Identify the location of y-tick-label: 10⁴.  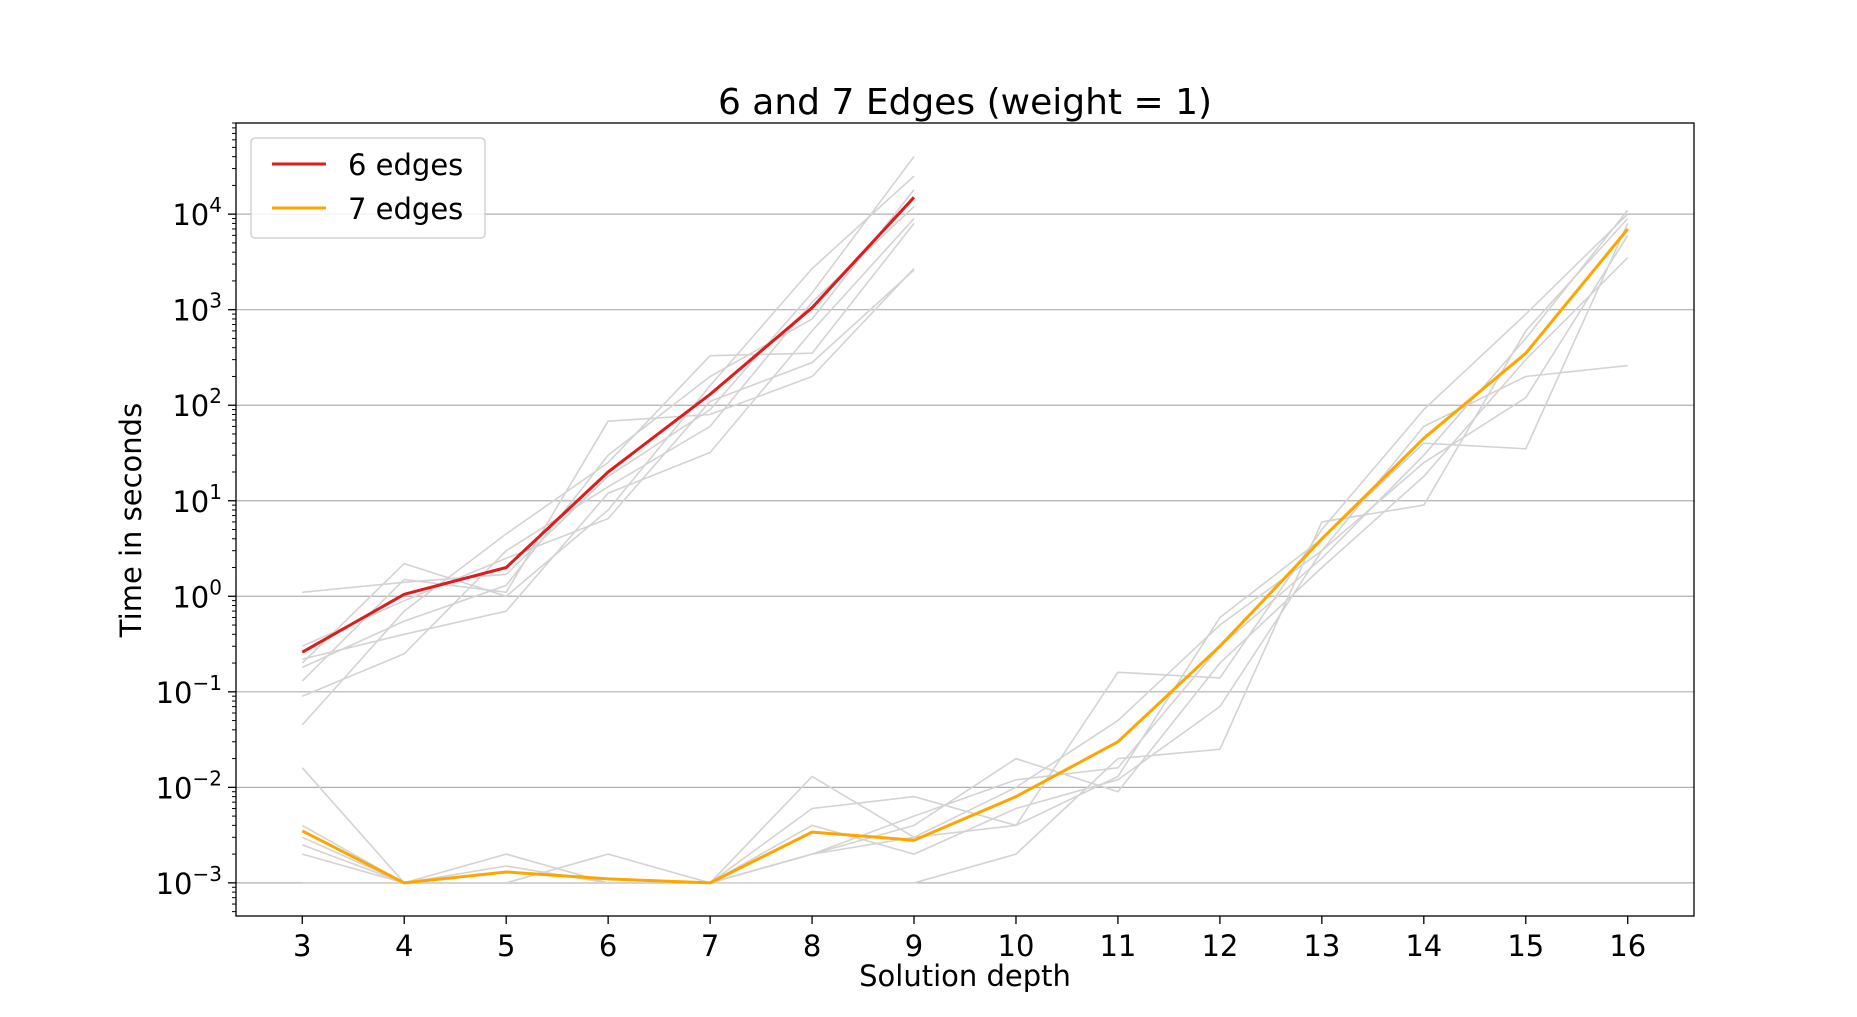
(197, 212).